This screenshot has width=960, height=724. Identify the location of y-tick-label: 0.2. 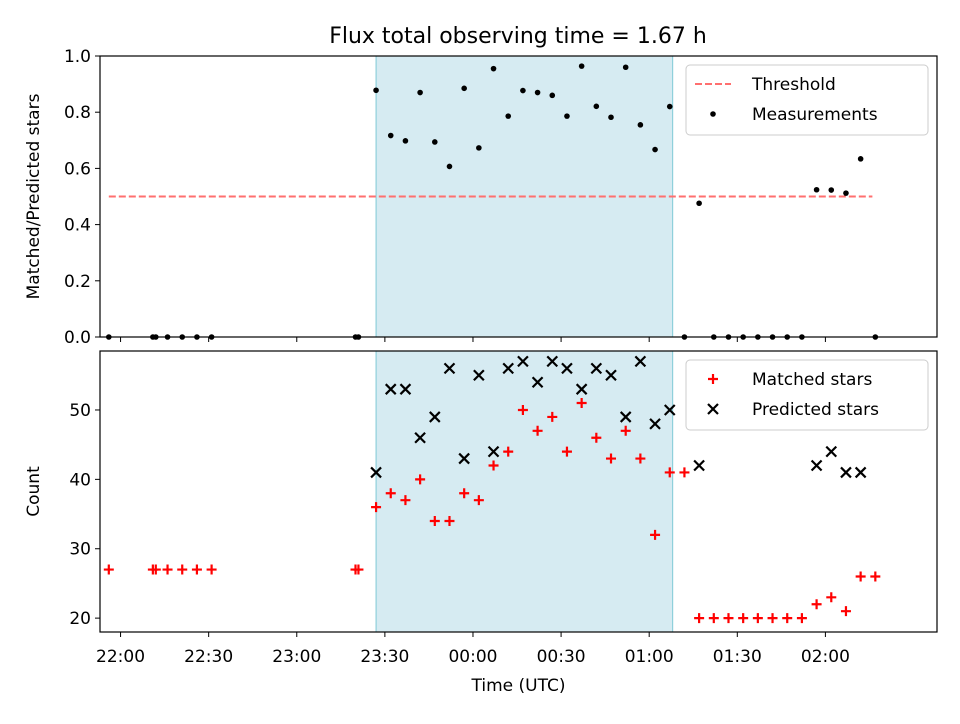
(77, 282).